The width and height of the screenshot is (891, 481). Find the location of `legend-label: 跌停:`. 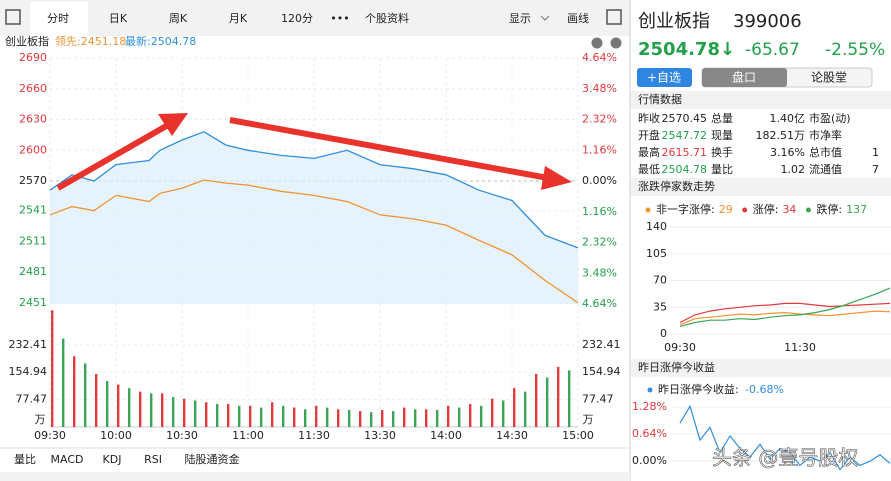

legend-label: 跌停: is located at coordinates (829, 209).